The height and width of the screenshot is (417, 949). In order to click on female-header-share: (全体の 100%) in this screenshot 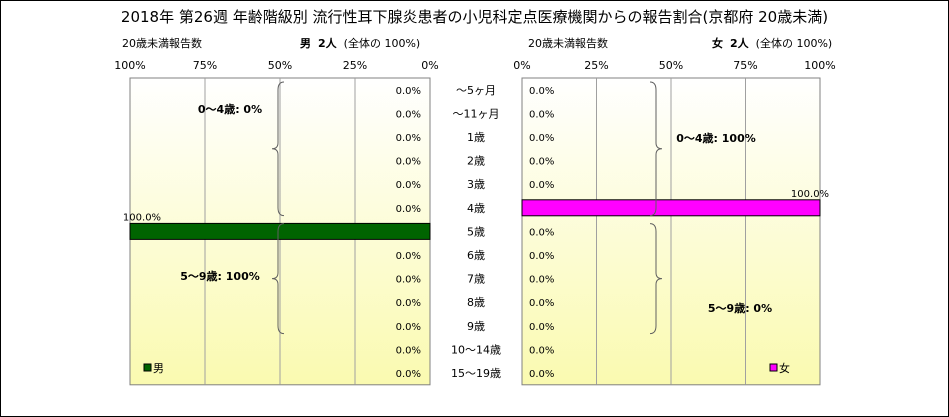, I will do `click(794, 43)`.